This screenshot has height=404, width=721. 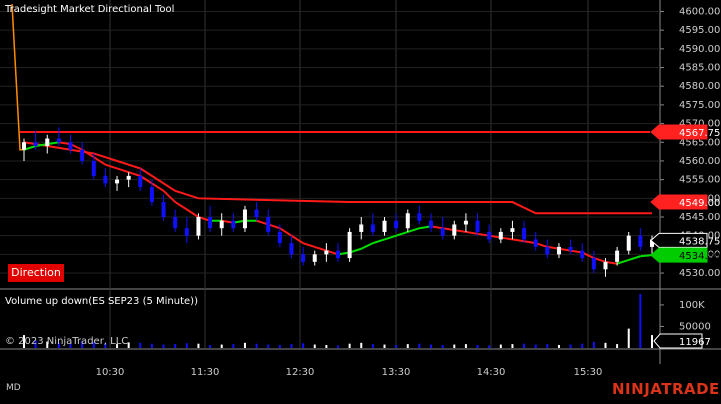 I want to click on volume-badge, so click(x=678, y=341).